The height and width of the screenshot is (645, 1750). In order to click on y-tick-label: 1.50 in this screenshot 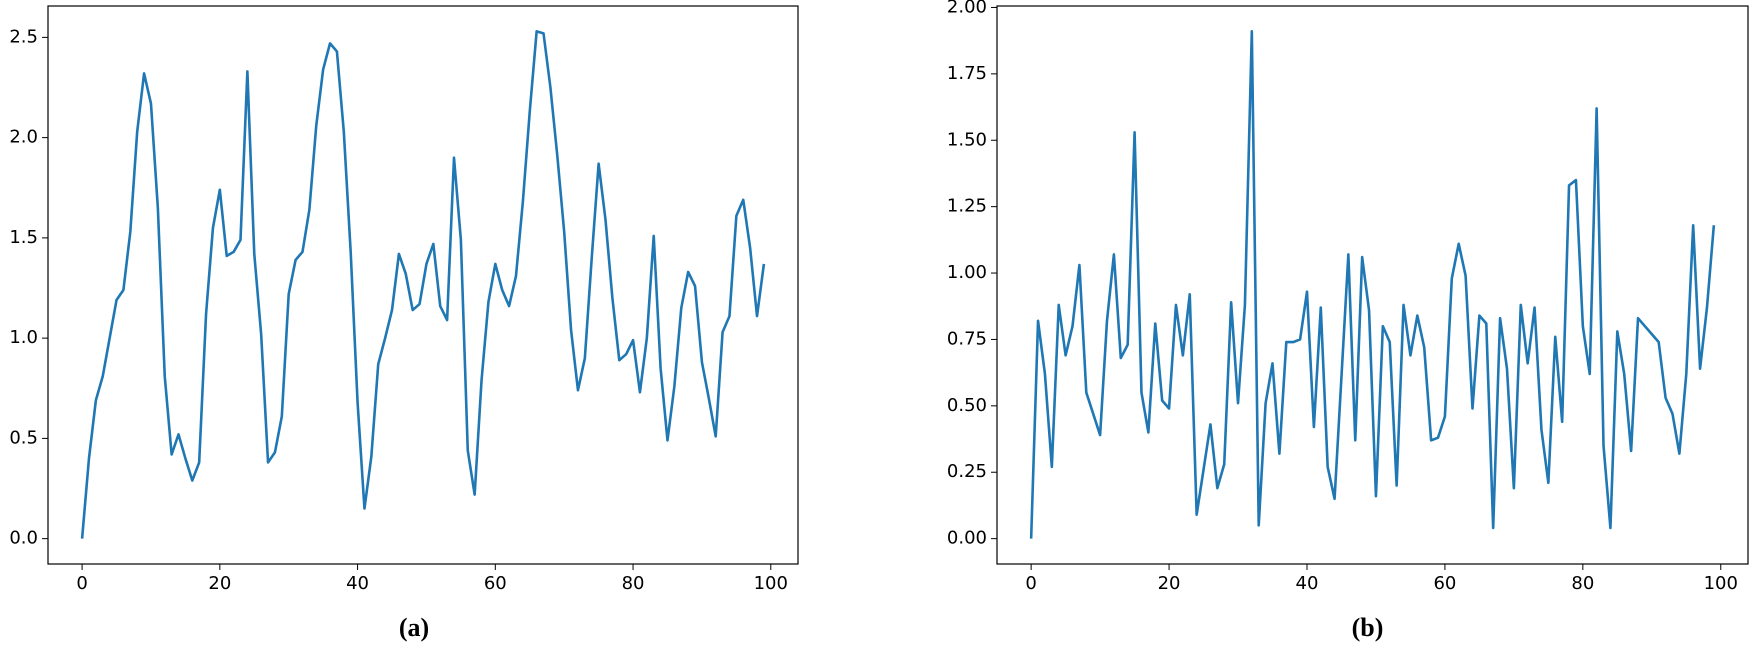, I will do `click(967, 139)`.